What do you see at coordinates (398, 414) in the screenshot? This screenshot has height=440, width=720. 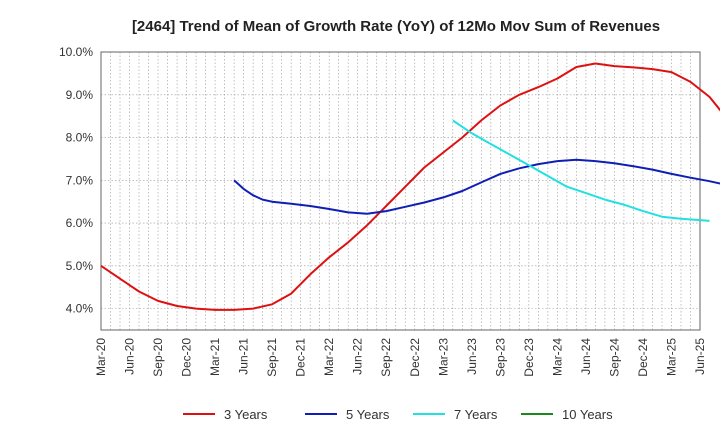 I see `legend: 3 Years 5 Years 7 Years 10 Years` at bounding box center [398, 414].